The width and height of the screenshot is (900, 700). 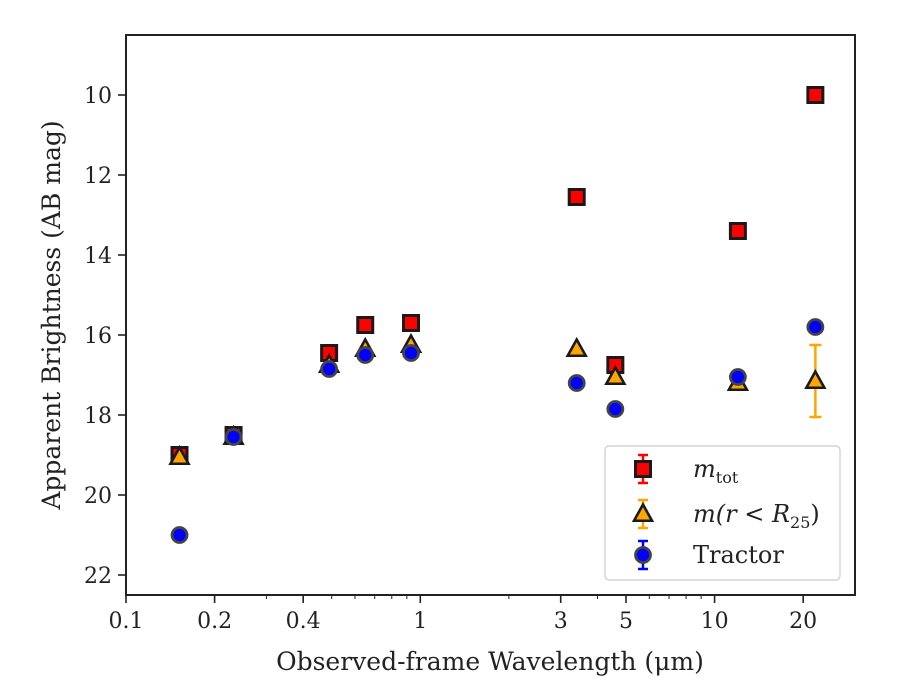 I want to click on legend-box, so click(x=722, y=513).